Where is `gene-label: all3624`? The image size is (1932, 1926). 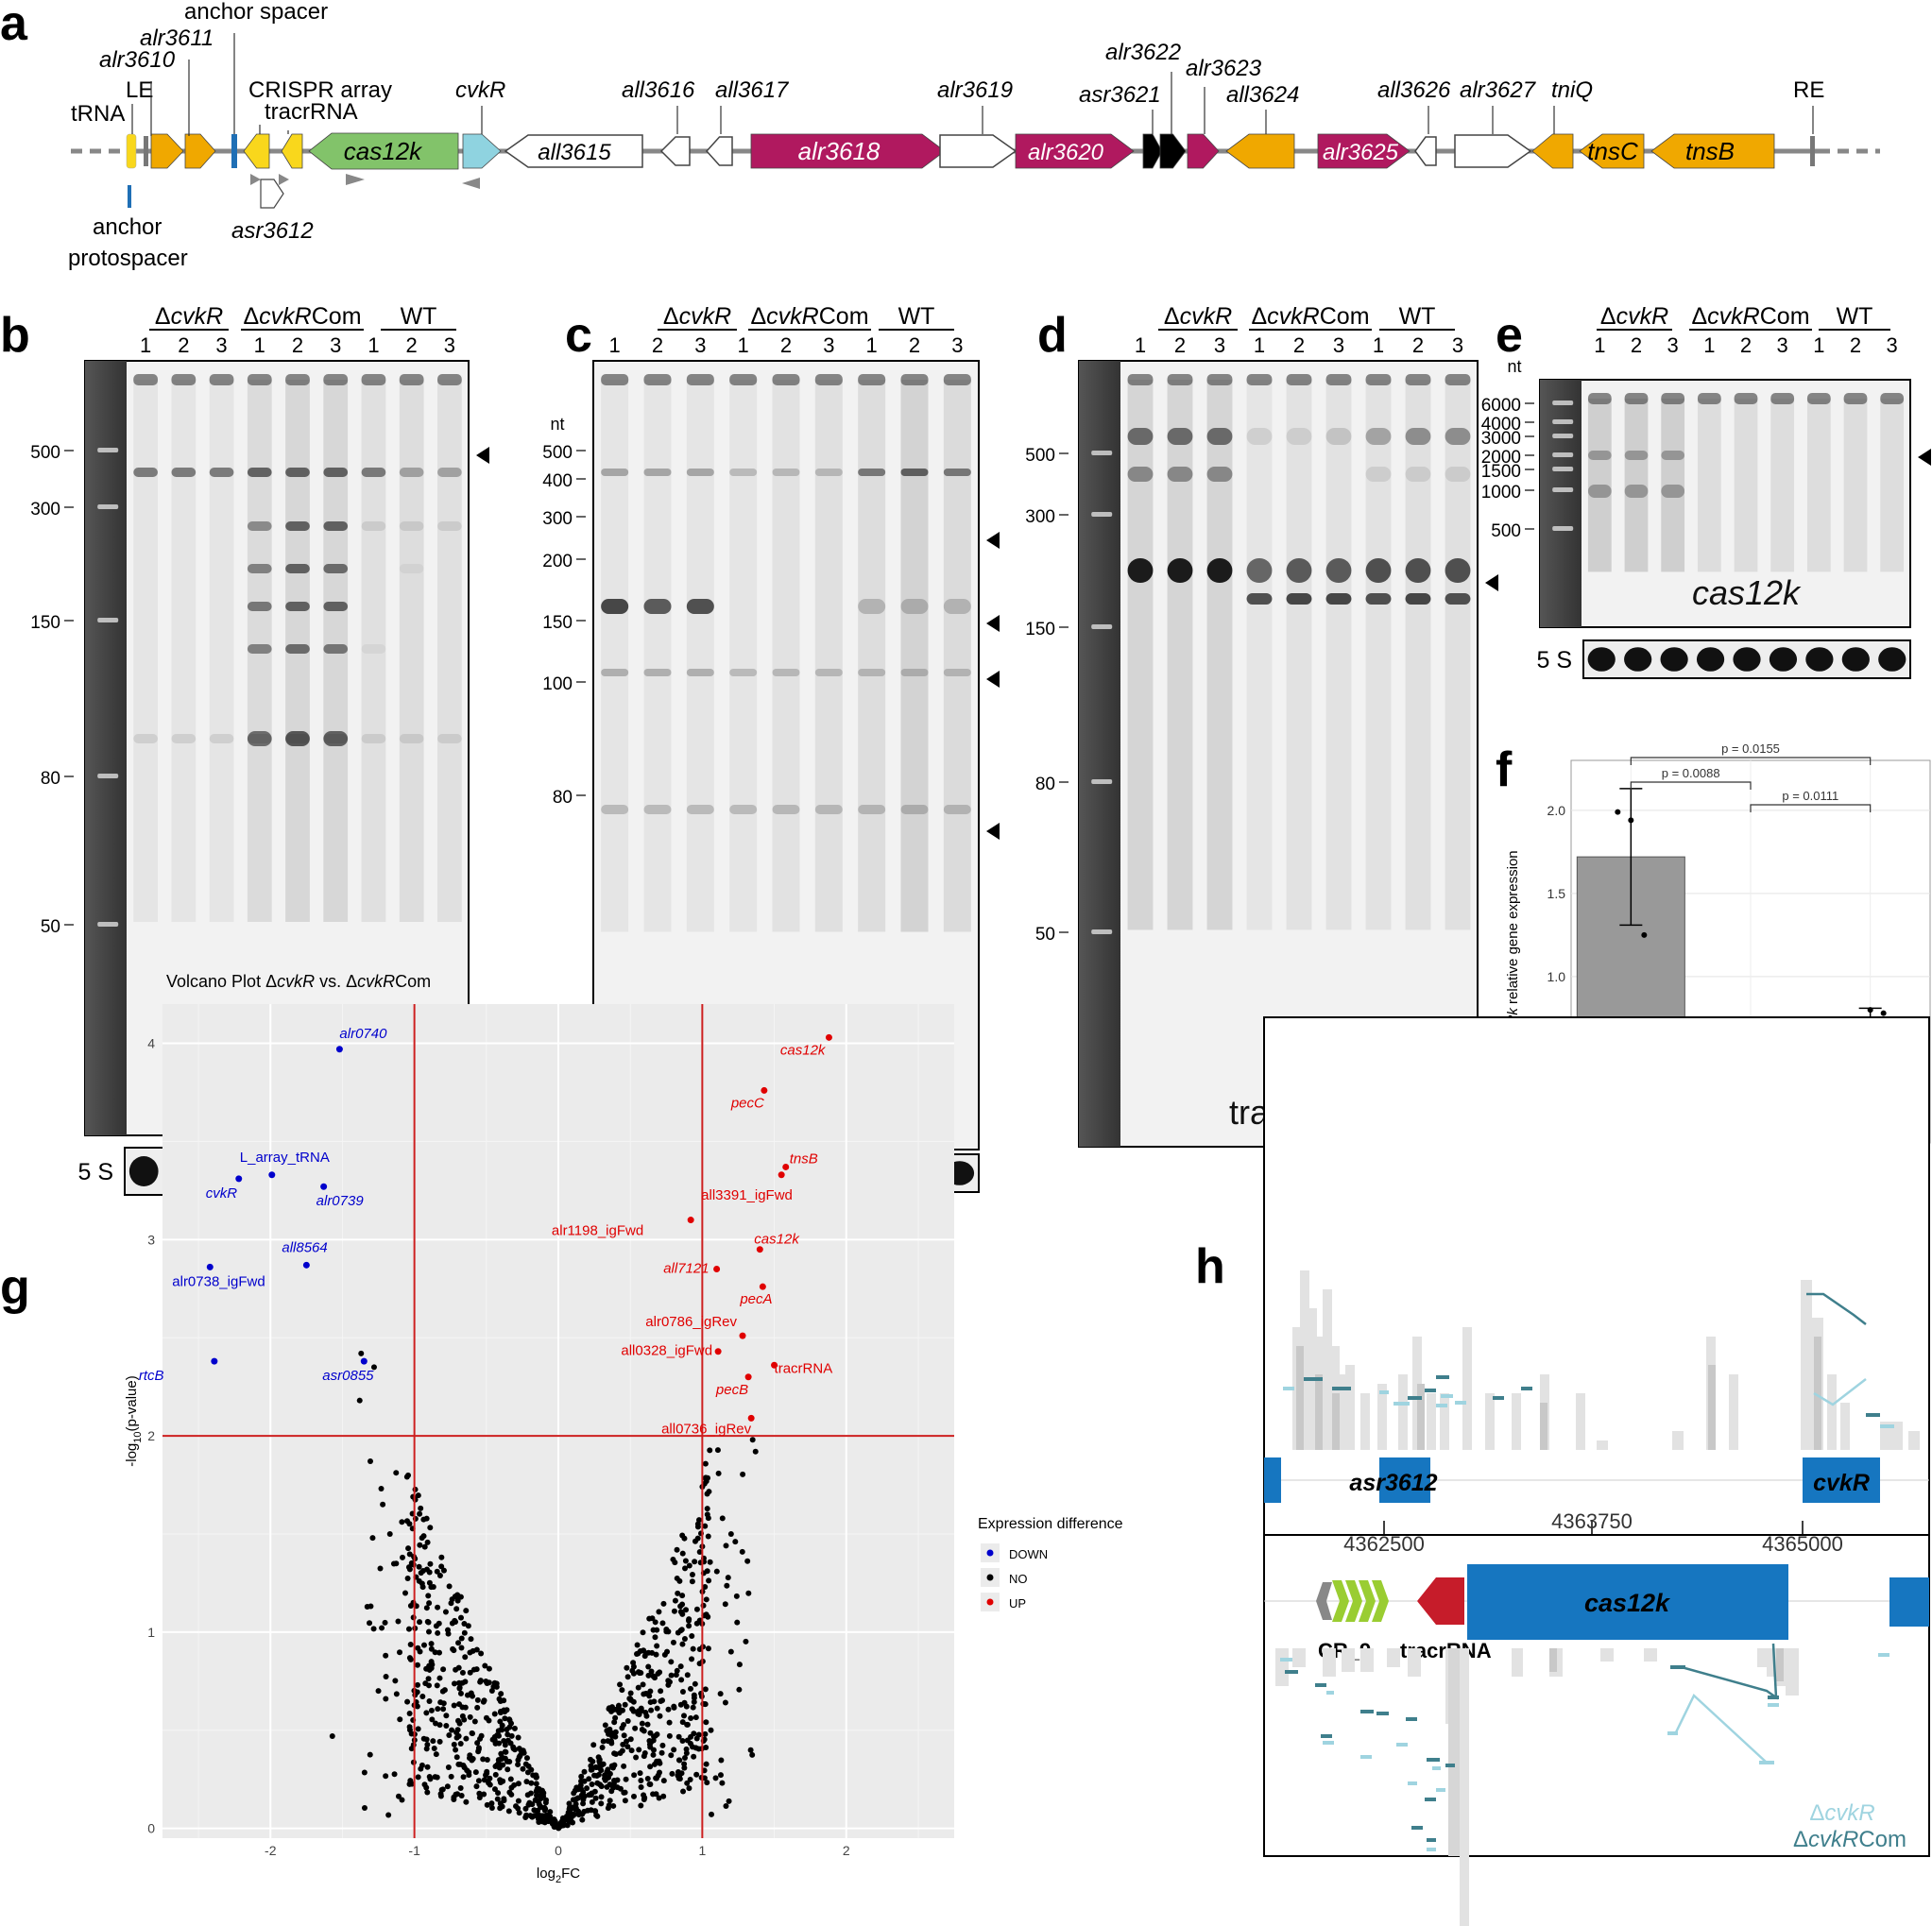
gene-label: all3624 is located at coordinates (1262, 95).